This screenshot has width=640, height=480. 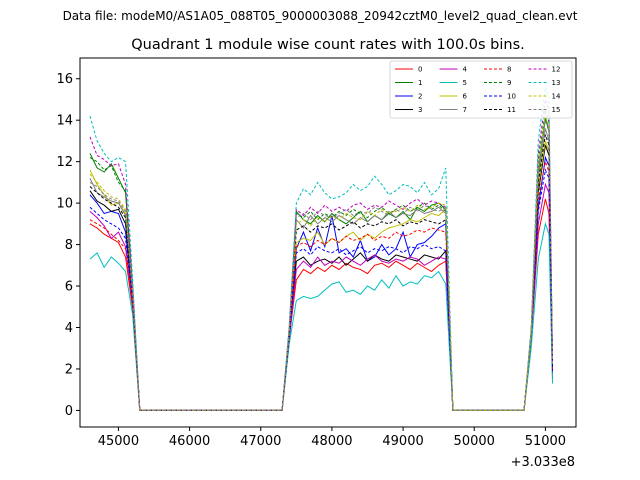 I want to click on legend-label-8: 8, so click(x=509, y=70).